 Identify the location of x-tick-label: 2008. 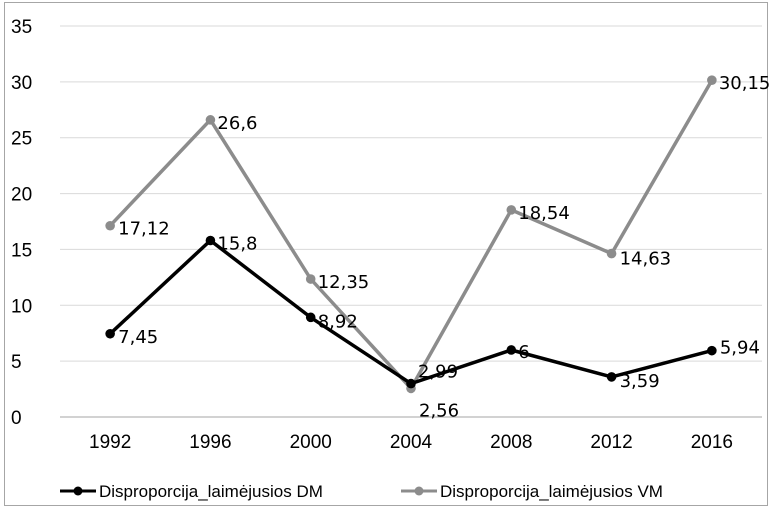
(511, 442).